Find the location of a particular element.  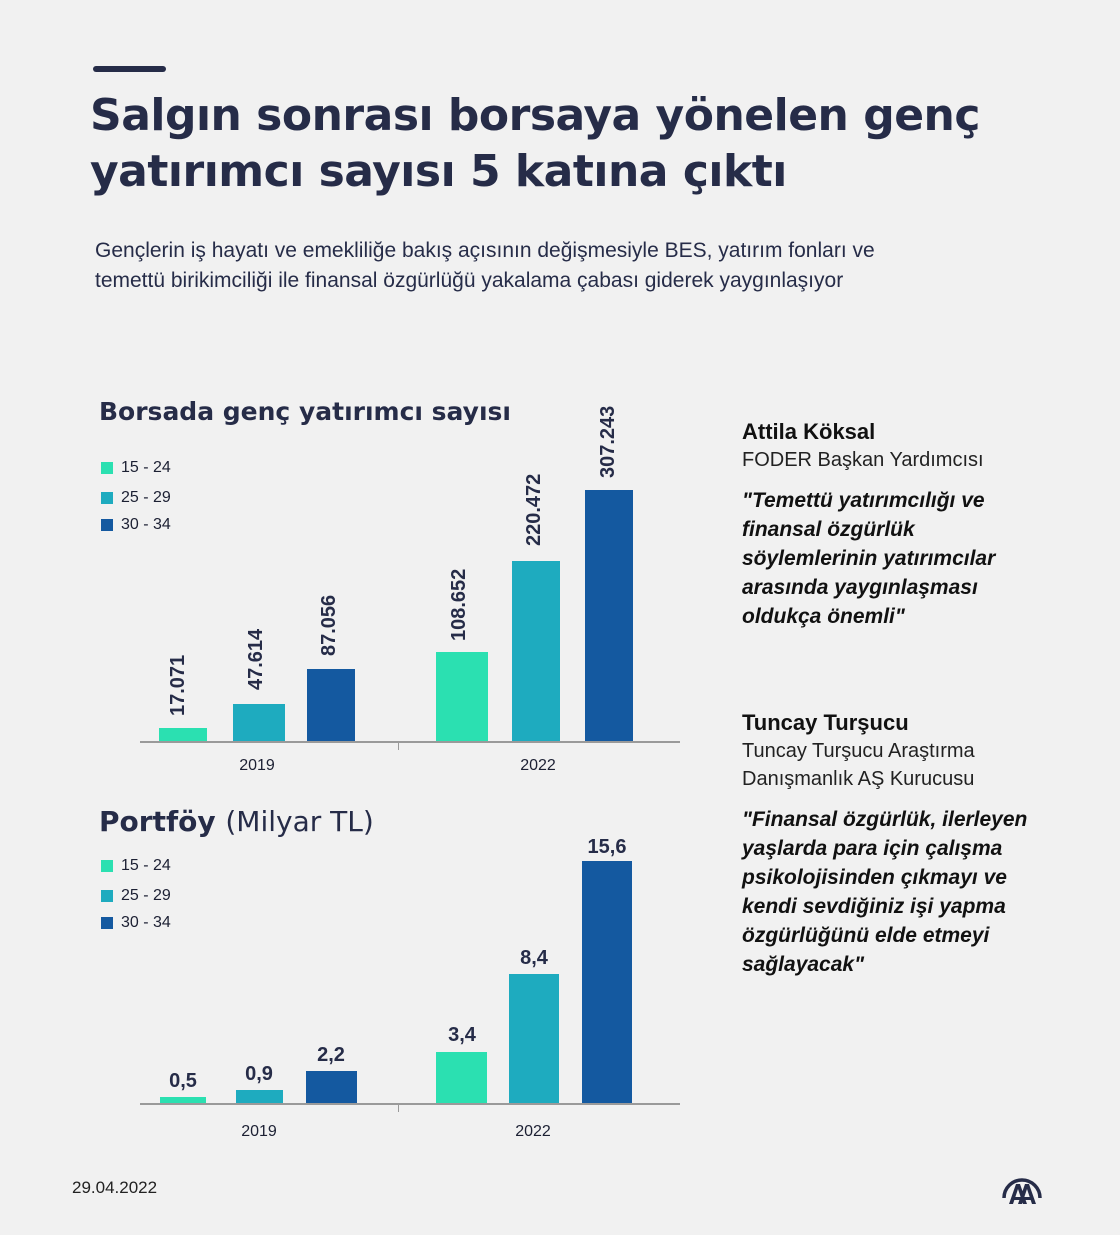

investors-x-axis is located at coordinates (410, 742).